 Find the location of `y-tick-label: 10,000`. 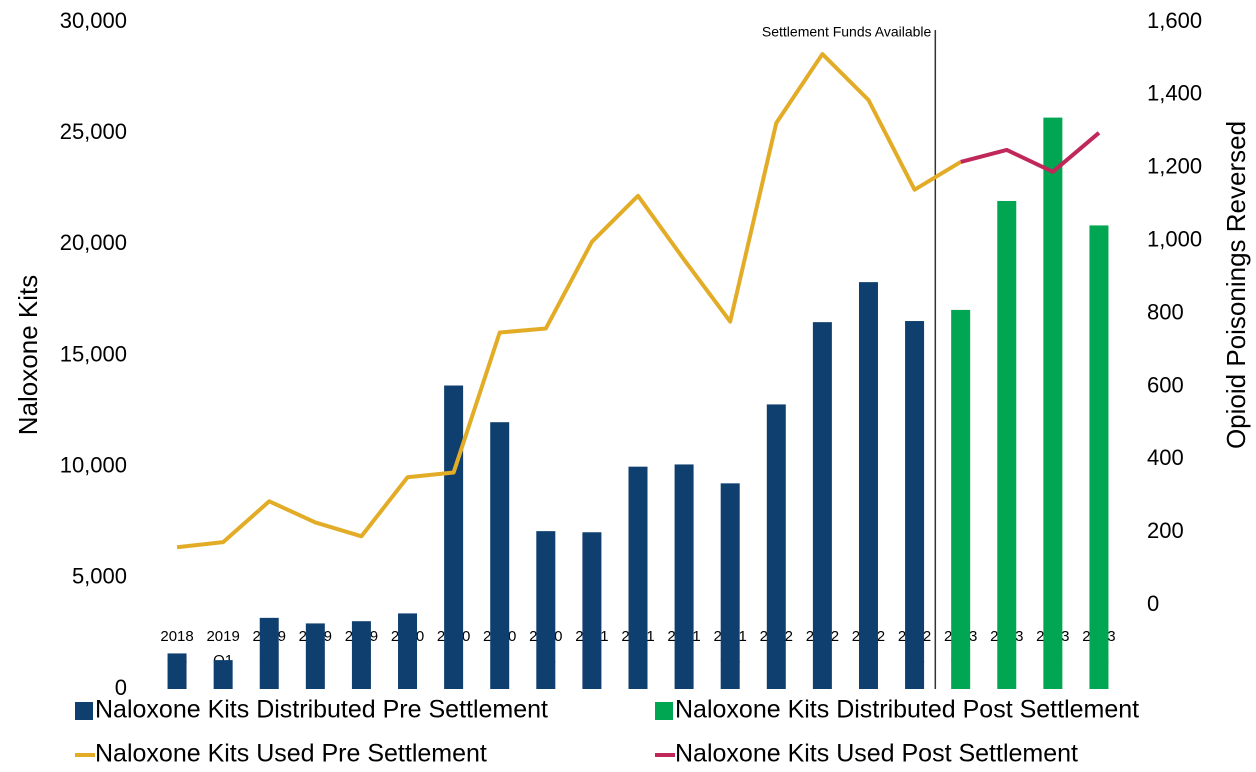

y-tick-label: 10,000 is located at coordinates (93, 464).